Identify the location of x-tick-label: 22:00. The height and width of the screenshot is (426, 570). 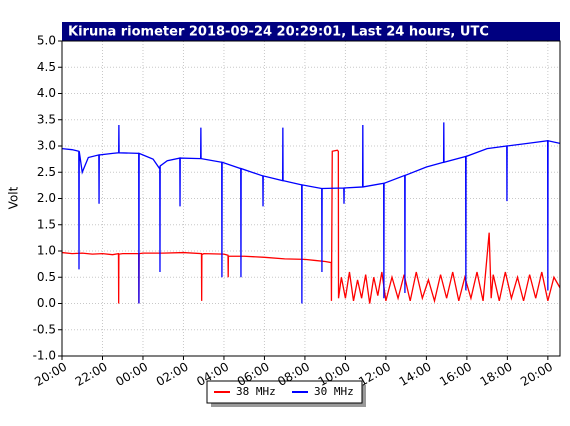
(91, 374).